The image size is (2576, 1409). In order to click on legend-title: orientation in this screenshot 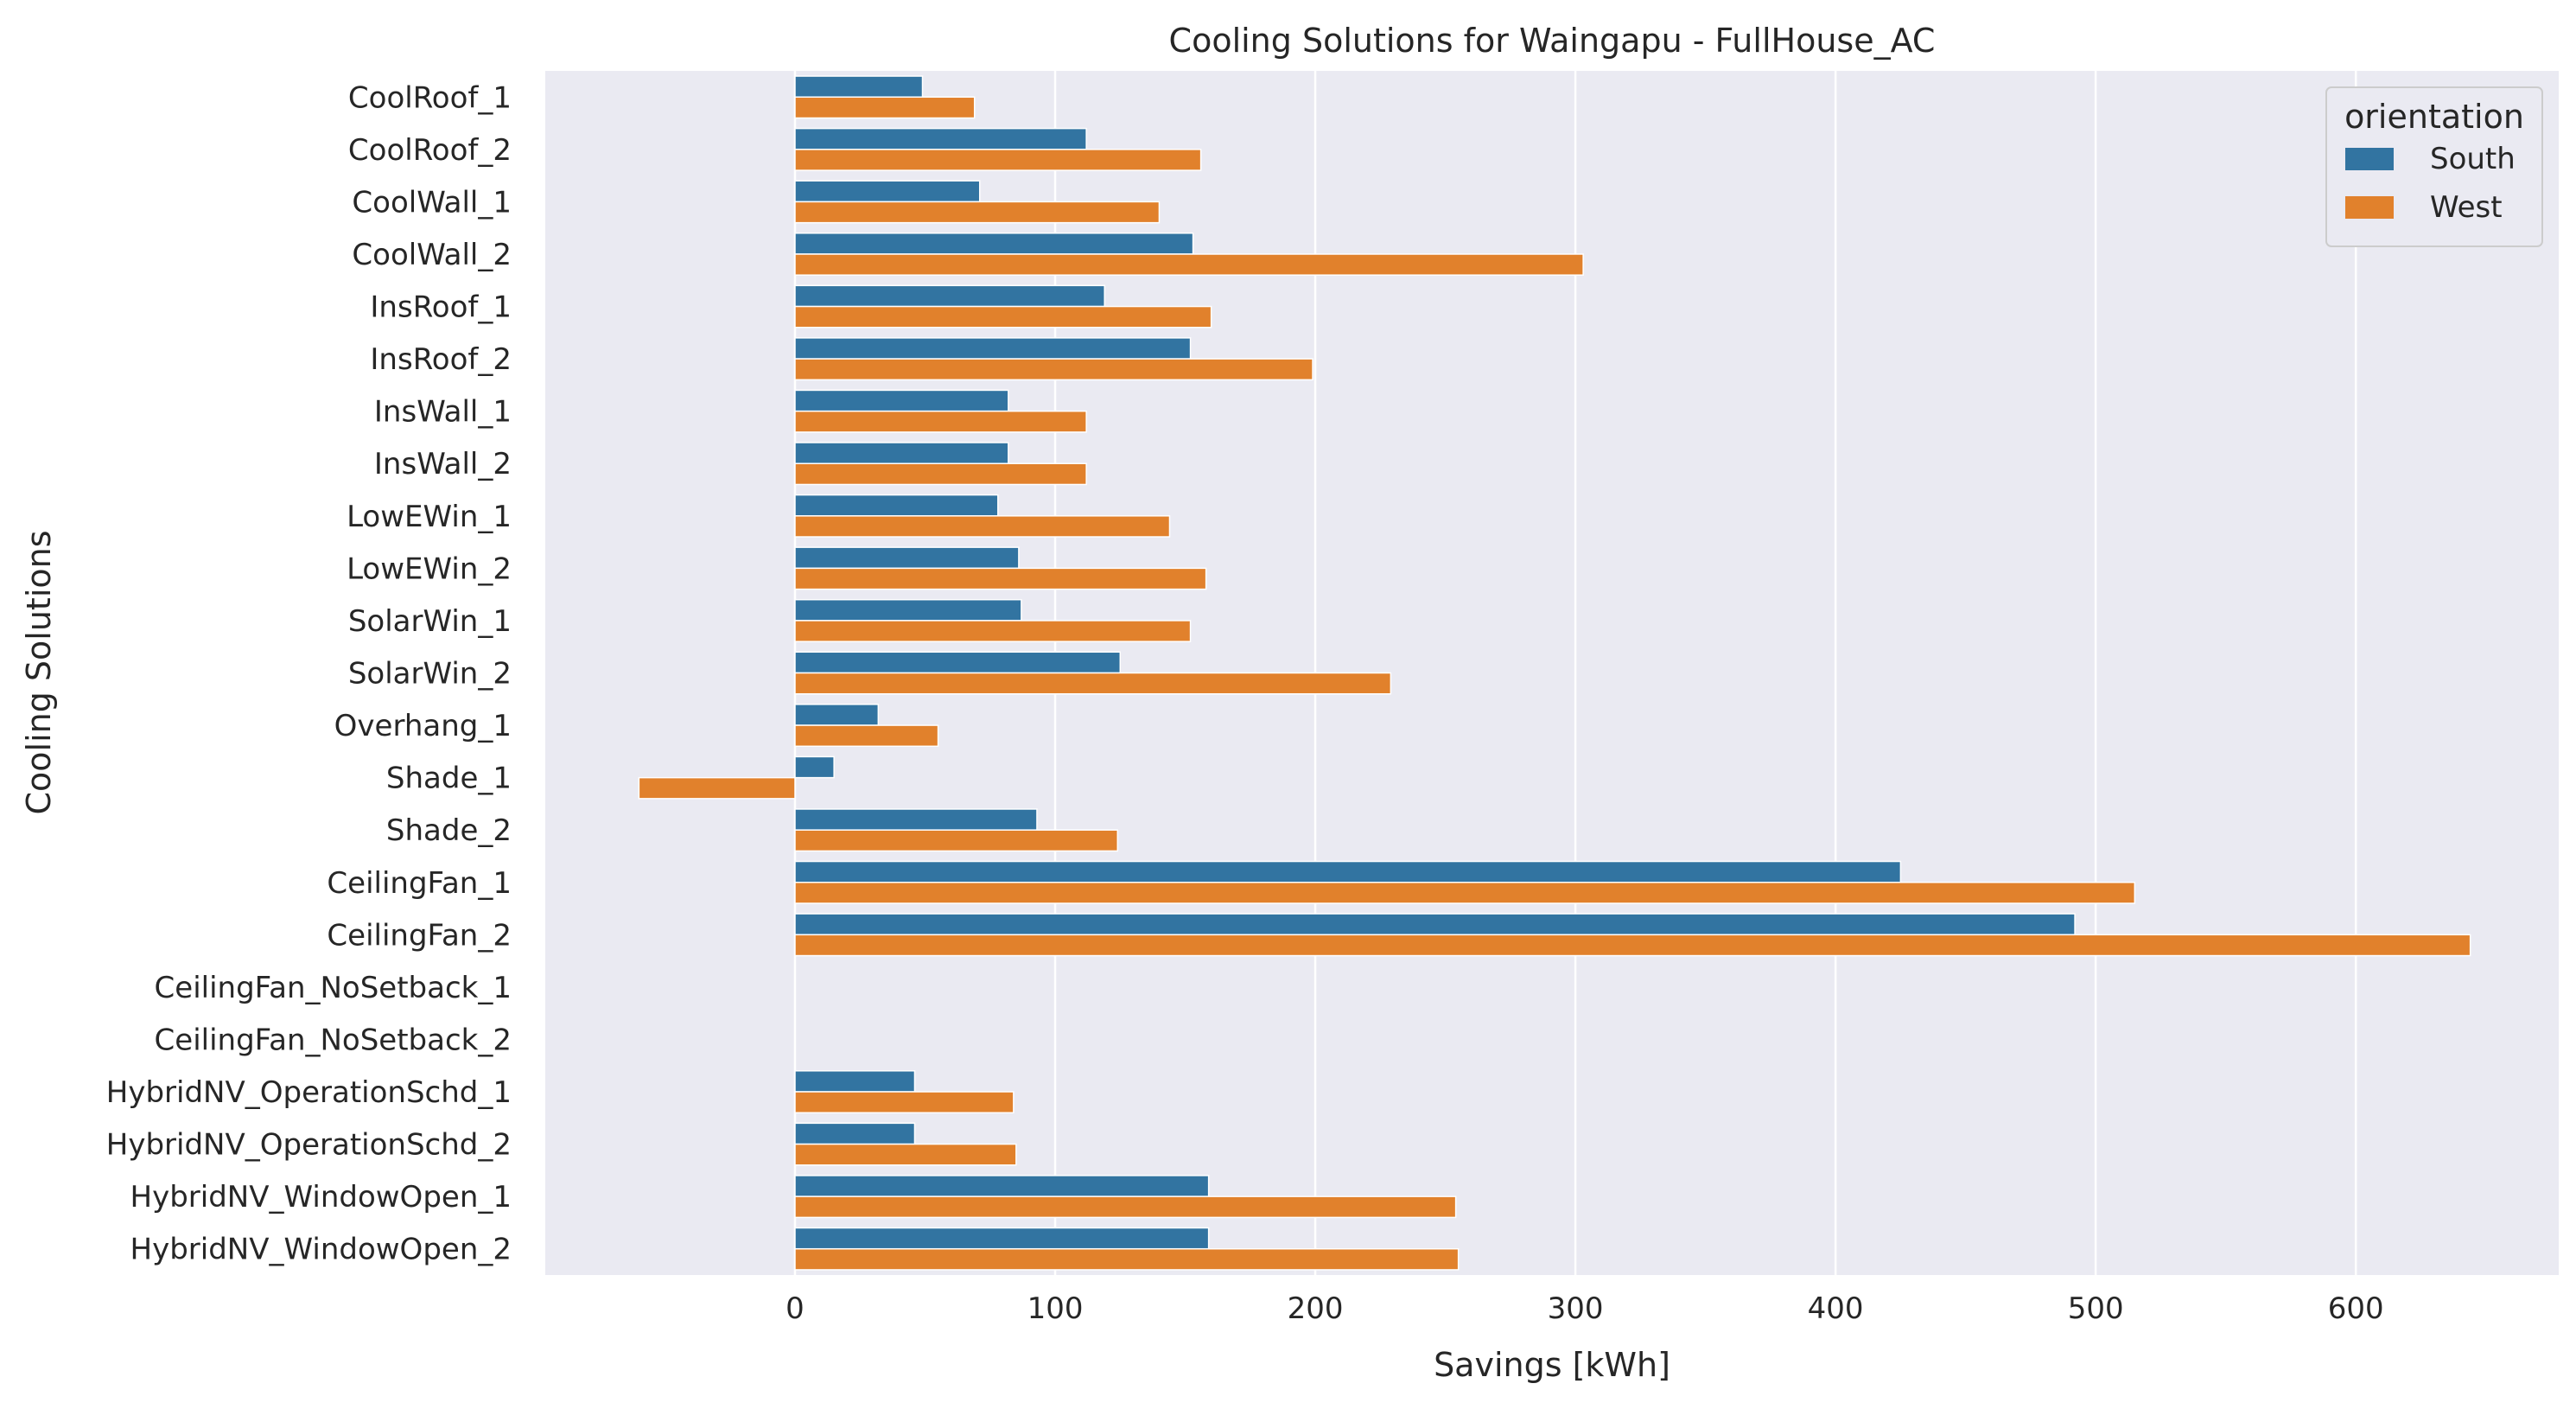, I will do `click(2434, 117)`.